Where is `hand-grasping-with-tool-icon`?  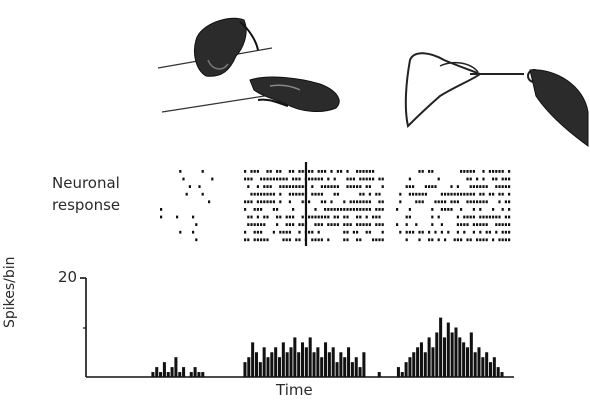 hand-grasping-with-tool-icon is located at coordinates (496, 99).